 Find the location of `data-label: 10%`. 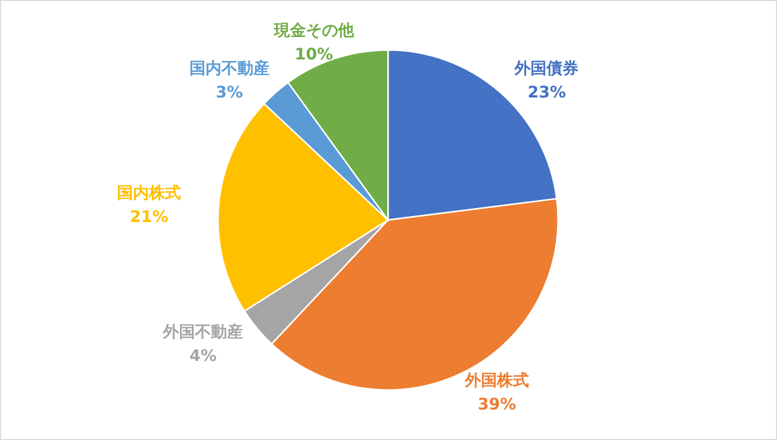

data-label: 10% is located at coordinates (313, 54).